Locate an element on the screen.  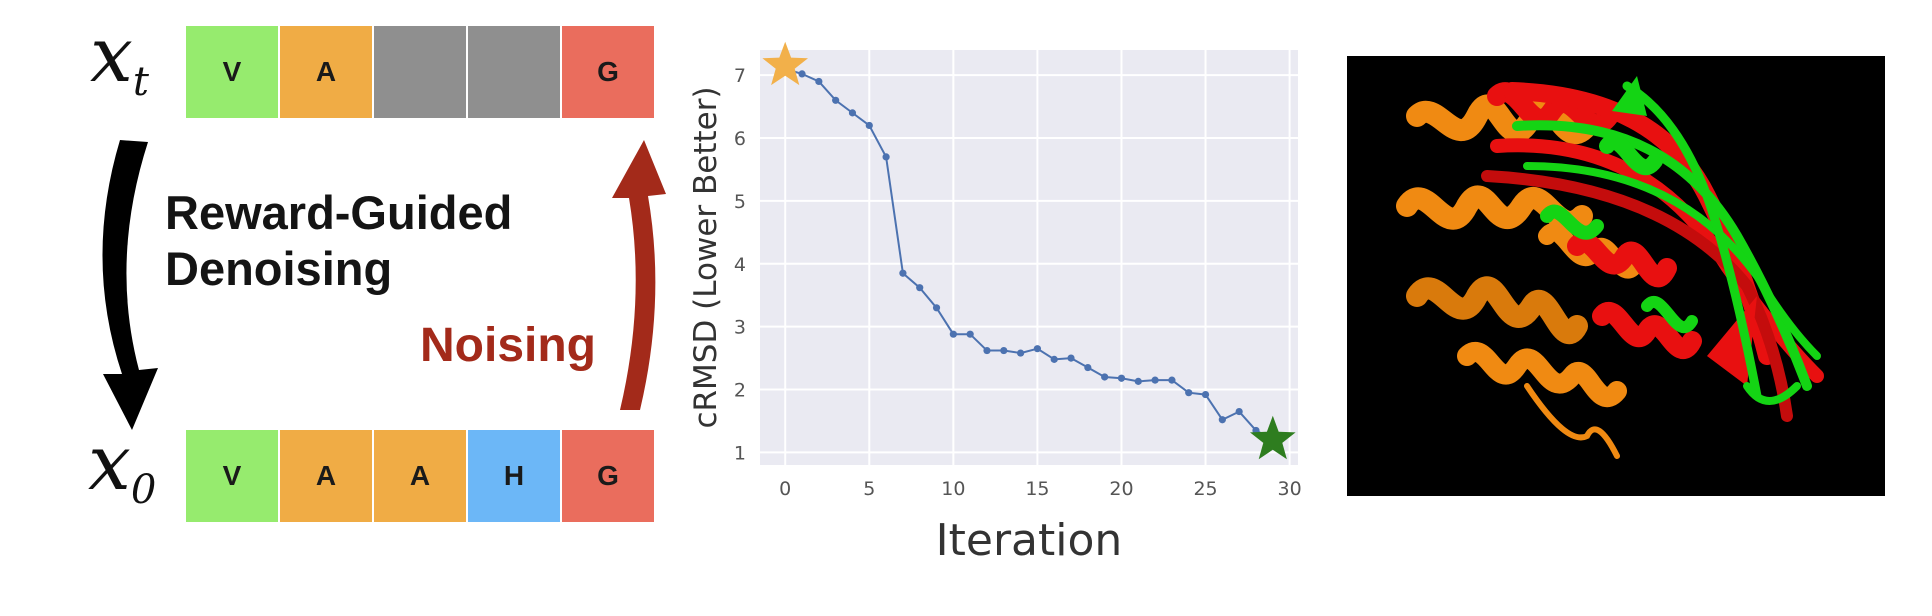
end-star-marker is located at coordinates (1273, 437).